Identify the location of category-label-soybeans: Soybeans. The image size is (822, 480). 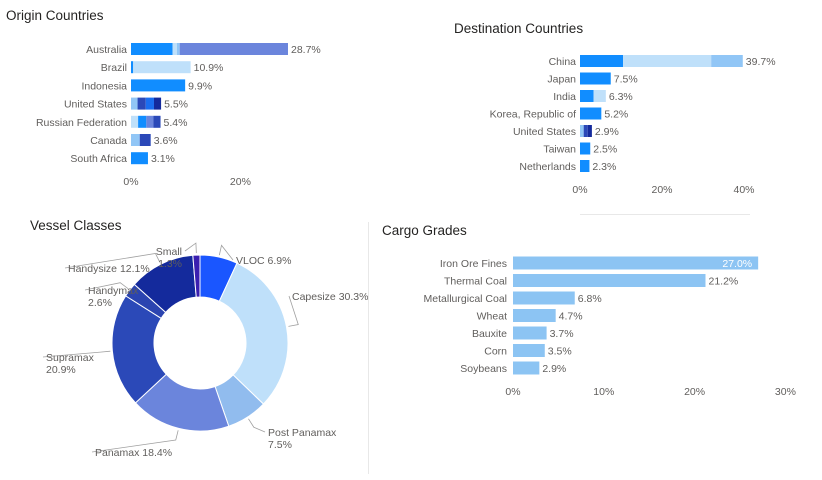
(483, 369).